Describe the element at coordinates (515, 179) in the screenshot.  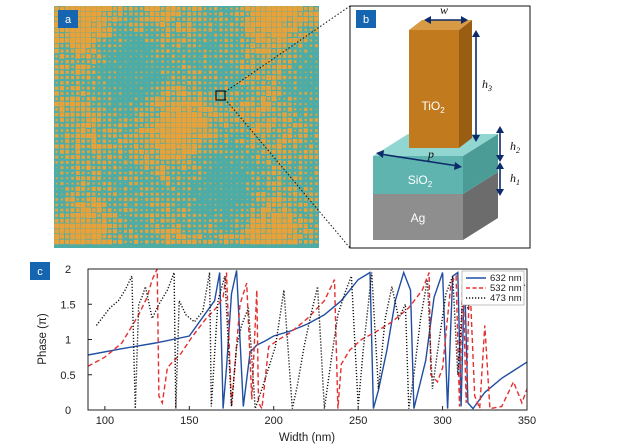
I see `h1-label: h1` at that location.